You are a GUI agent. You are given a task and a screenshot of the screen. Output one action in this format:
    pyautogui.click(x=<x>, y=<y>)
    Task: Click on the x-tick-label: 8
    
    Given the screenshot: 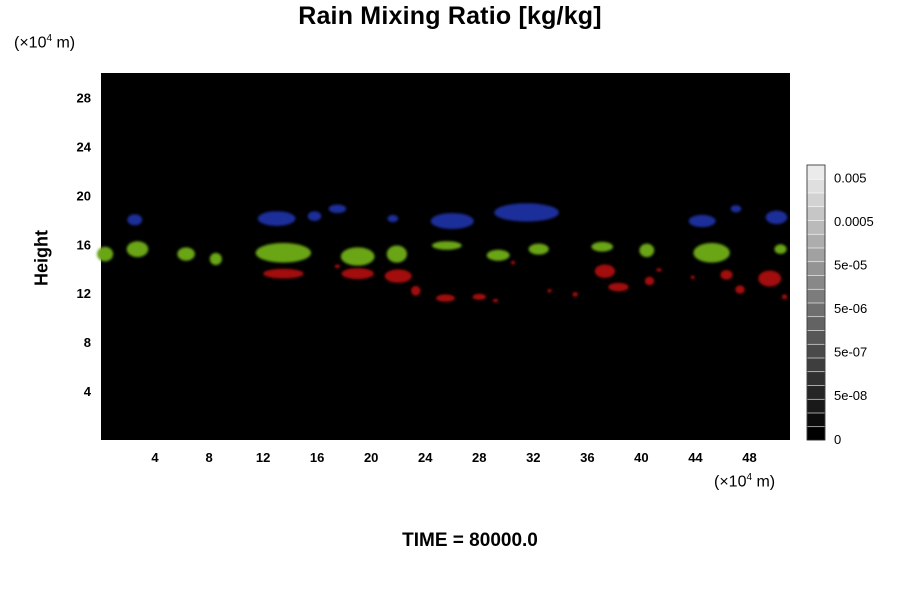 What is the action you would take?
    pyautogui.click(x=208, y=457)
    